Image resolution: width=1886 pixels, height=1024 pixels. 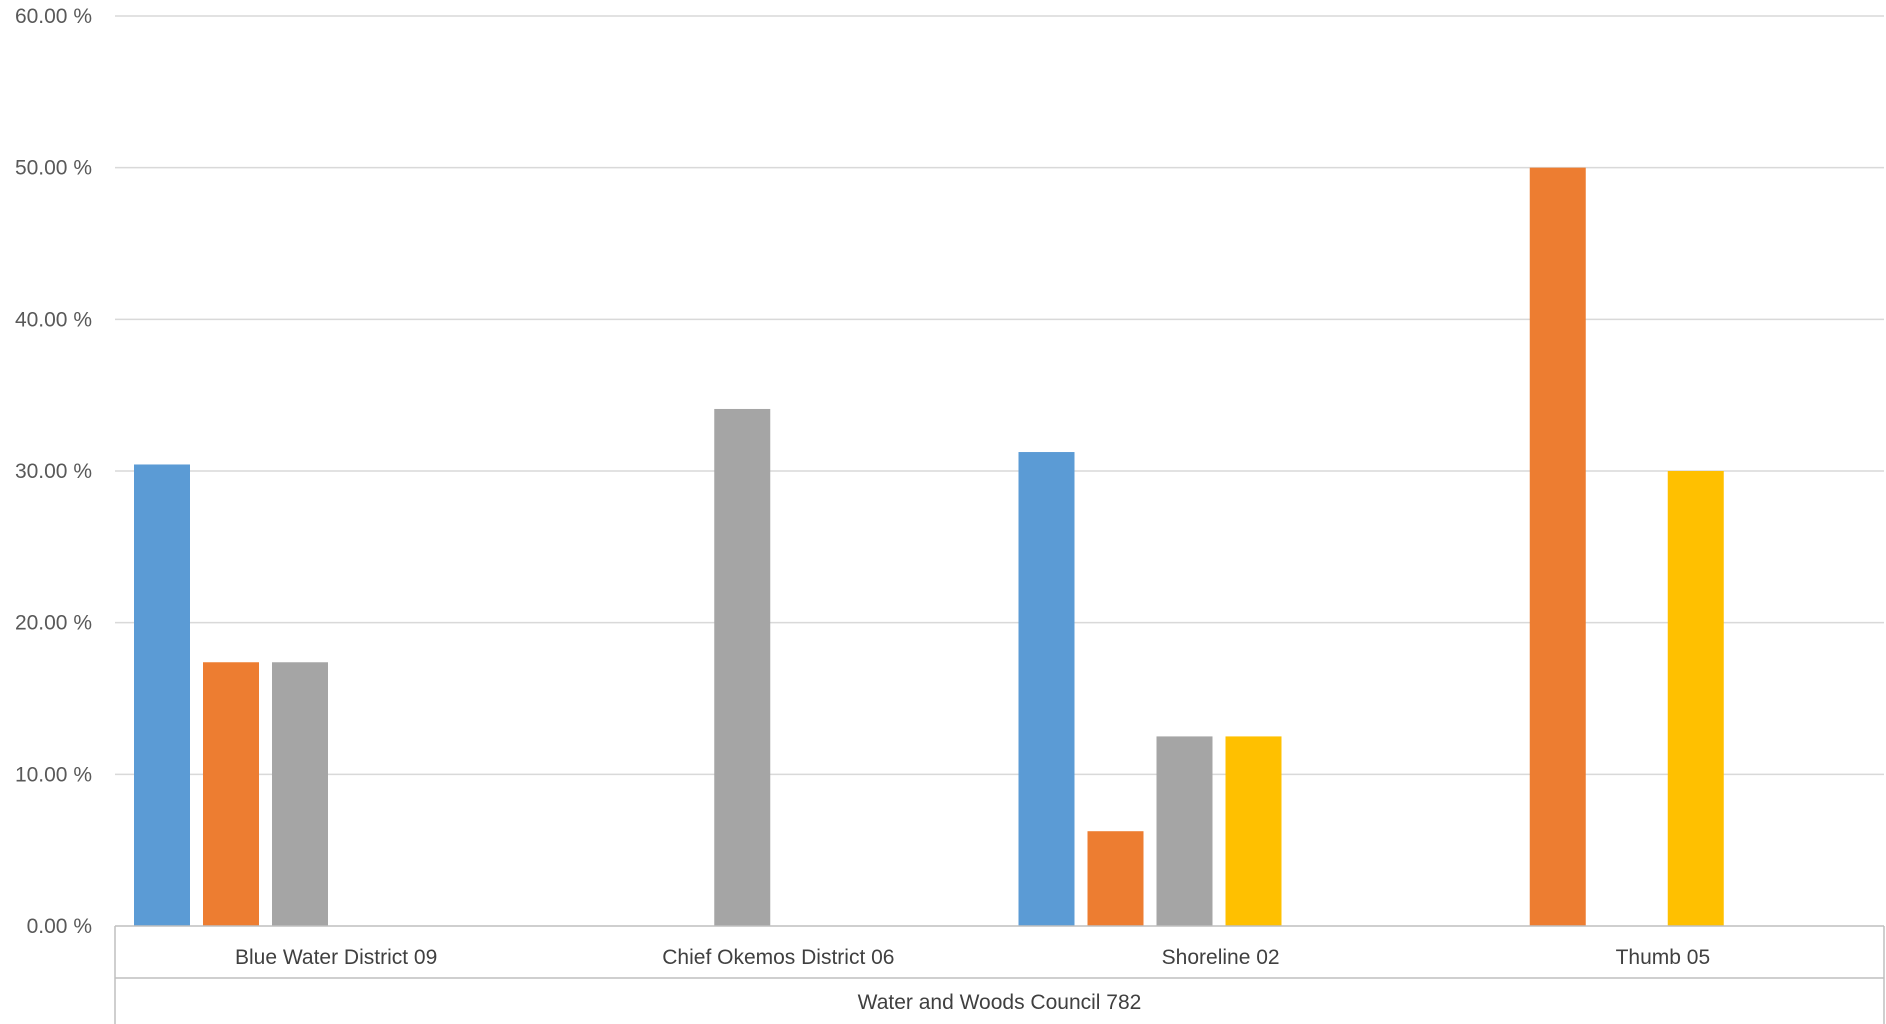 I want to click on x-category-label: Chief Okemos District 06, so click(x=778, y=957).